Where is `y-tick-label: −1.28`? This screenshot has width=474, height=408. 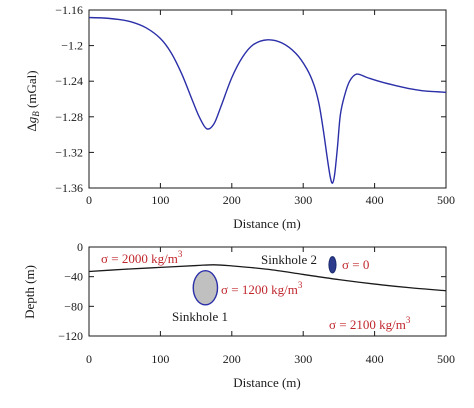
y-tick-label: −1.28 is located at coordinates (69, 117).